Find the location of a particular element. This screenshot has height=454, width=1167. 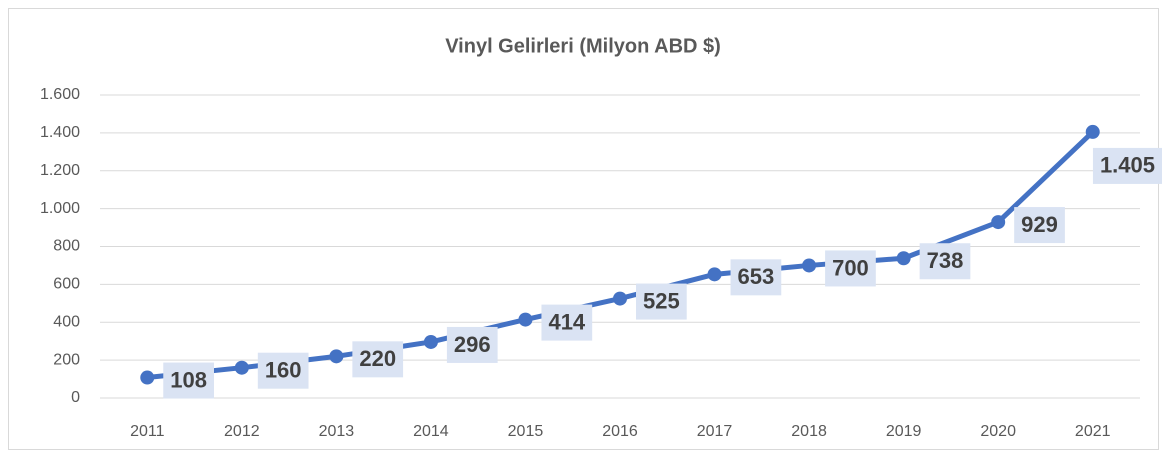

x-tick-label: 2017 is located at coordinates (715, 431).